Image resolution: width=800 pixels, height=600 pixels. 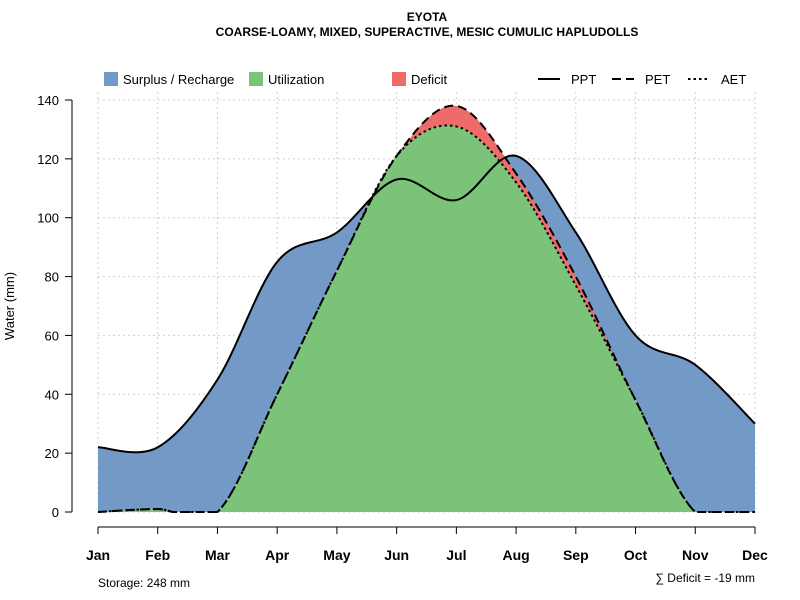 What do you see at coordinates (52, 453) in the screenshot?
I see `y-tick-label: 20` at bounding box center [52, 453].